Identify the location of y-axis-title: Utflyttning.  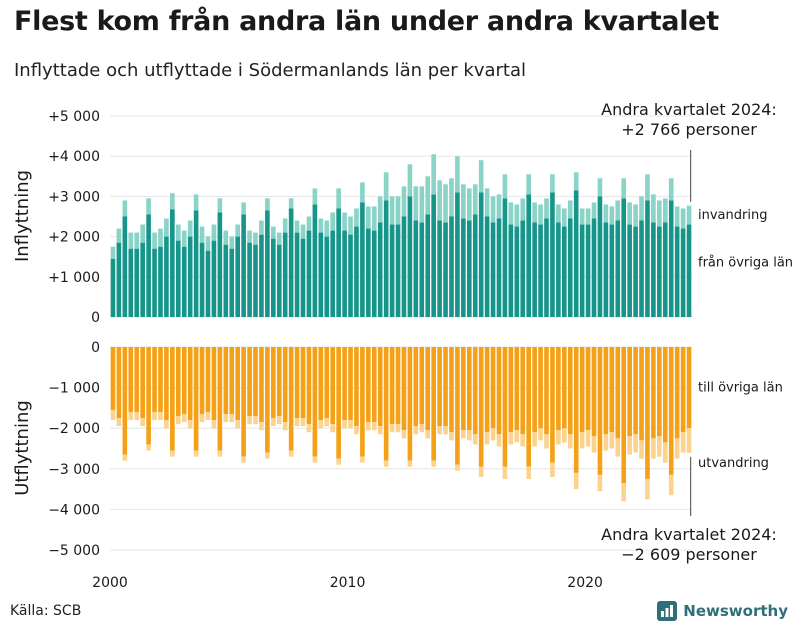
(22, 448).